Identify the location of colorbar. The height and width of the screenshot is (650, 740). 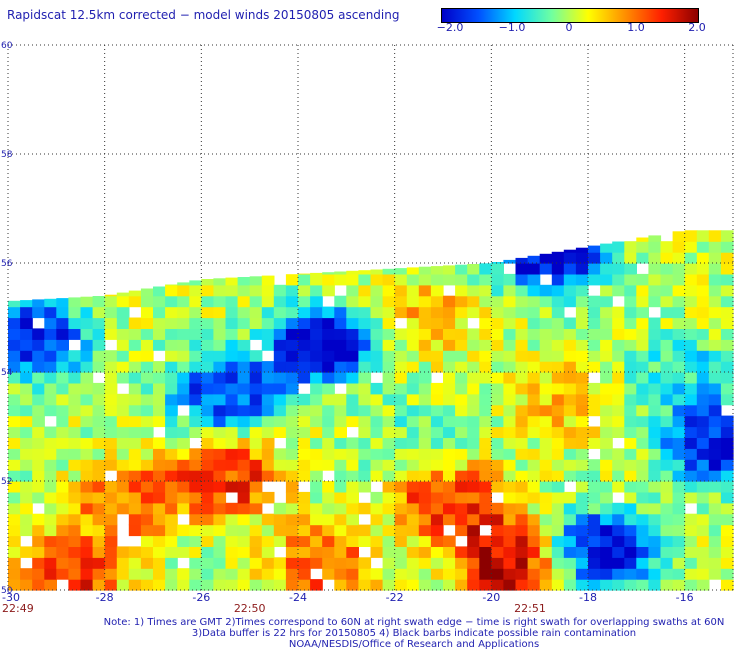
(570, 15).